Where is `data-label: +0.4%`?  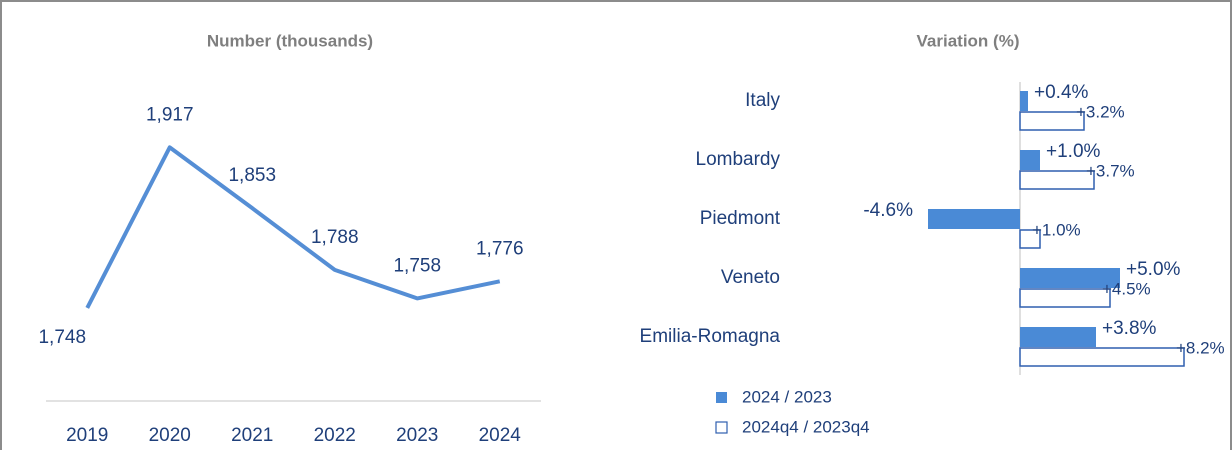 data-label: +0.4% is located at coordinates (1061, 92).